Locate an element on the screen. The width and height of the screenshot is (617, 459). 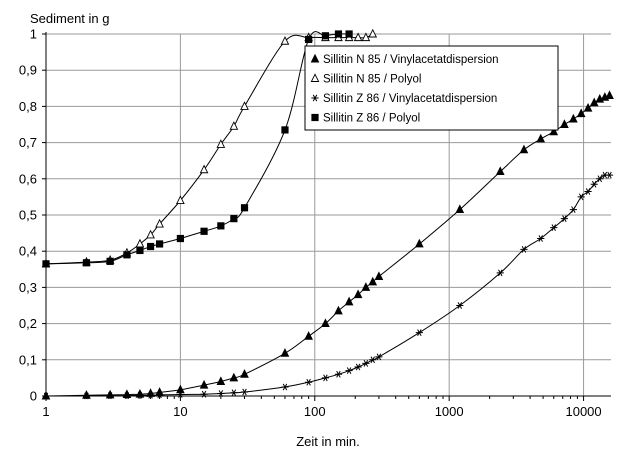
y-tick-label: 0,2 is located at coordinates (28, 323).